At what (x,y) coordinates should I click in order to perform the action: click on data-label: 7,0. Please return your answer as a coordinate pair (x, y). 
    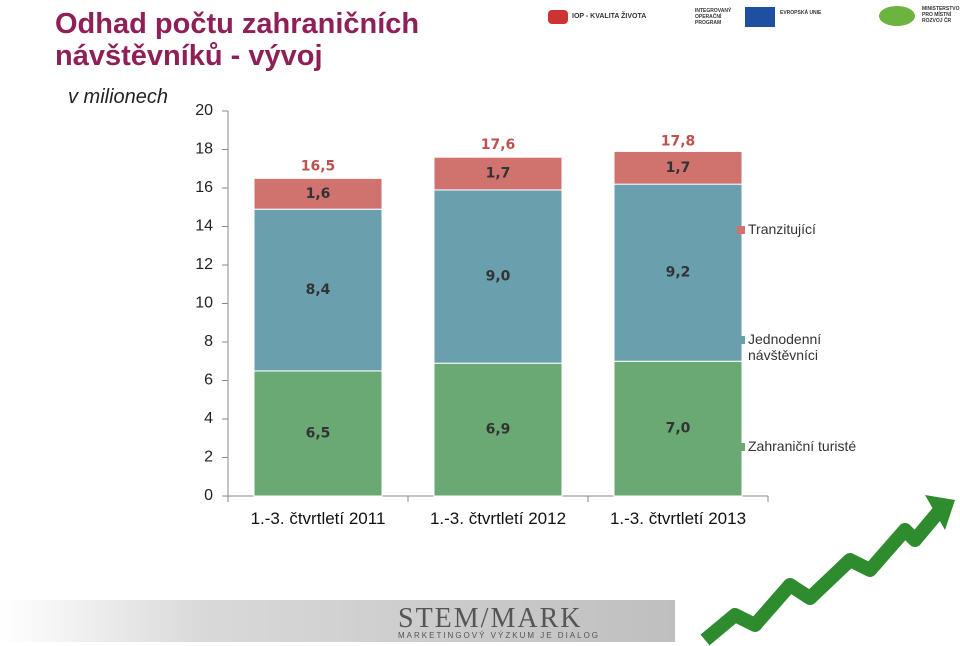
    Looking at the image, I should click on (678, 429).